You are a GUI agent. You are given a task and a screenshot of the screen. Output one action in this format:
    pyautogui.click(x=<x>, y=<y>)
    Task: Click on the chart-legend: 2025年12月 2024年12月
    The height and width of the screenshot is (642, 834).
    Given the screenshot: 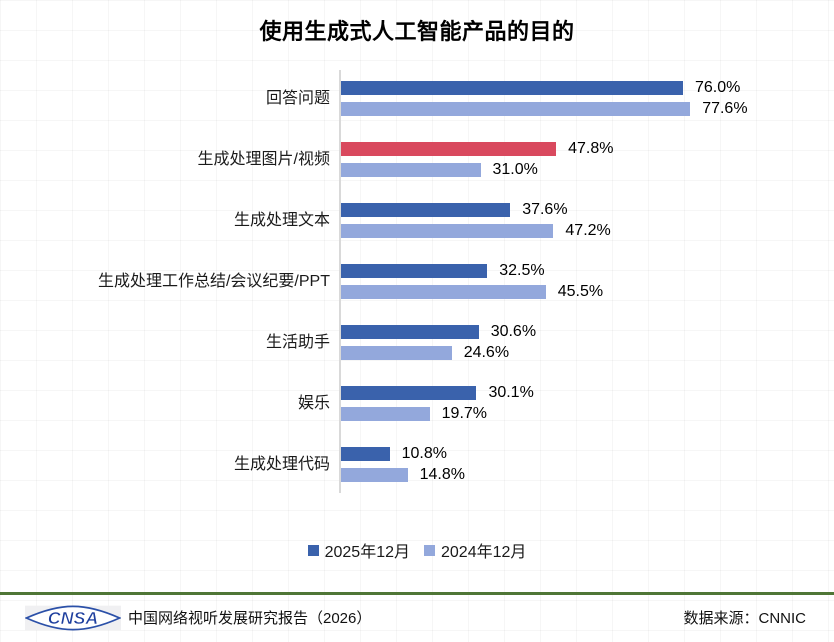 What is the action you would take?
    pyautogui.click(x=417, y=550)
    